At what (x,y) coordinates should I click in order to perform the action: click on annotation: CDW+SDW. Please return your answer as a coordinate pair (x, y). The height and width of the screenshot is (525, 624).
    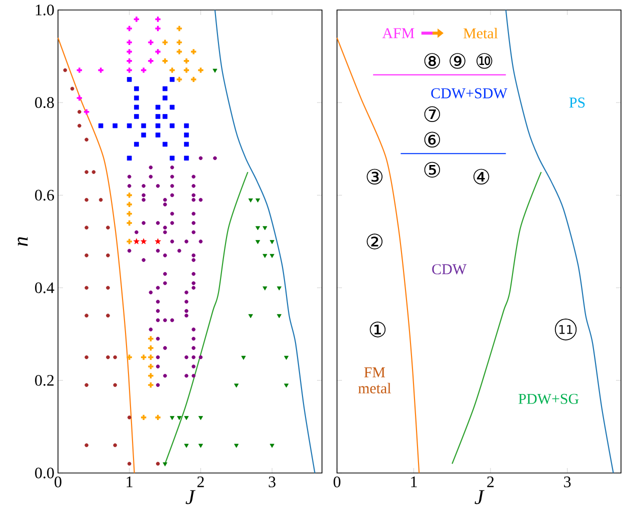
    Looking at the image, I should click on (469, 93).